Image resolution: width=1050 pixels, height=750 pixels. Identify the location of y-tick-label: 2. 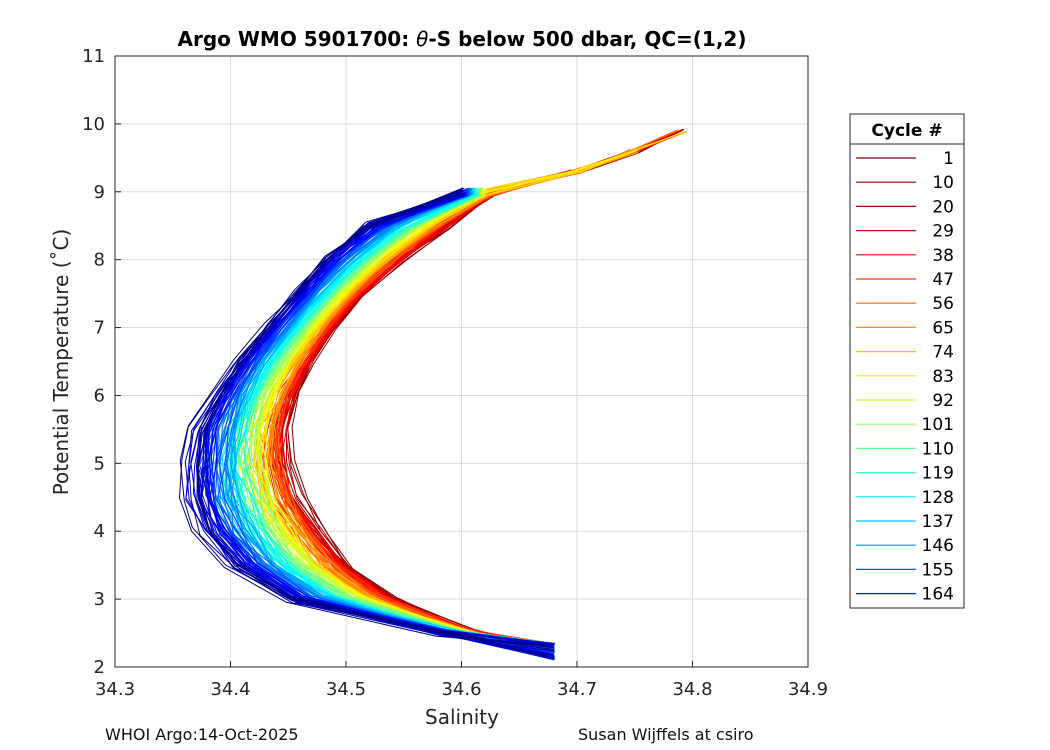
(99, 667).